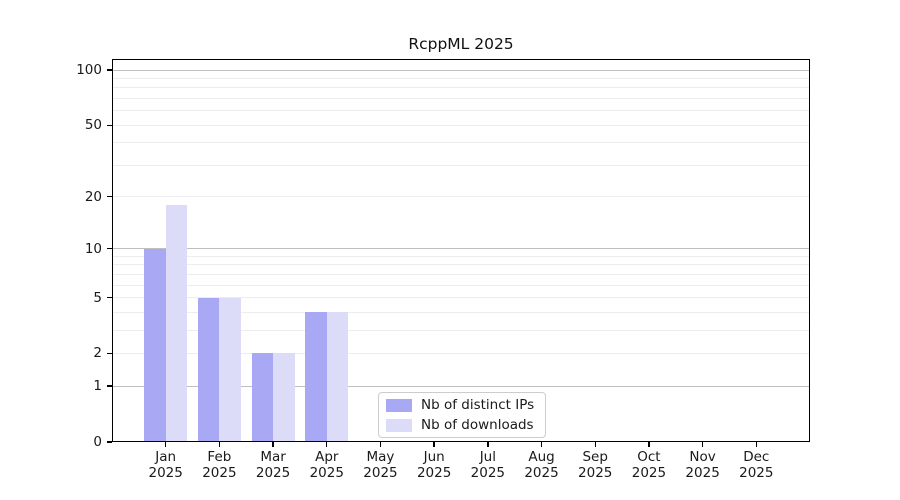 The image size is (900, 500). I want to click on x-axis-label: Mar 2025, so click(273, 465).